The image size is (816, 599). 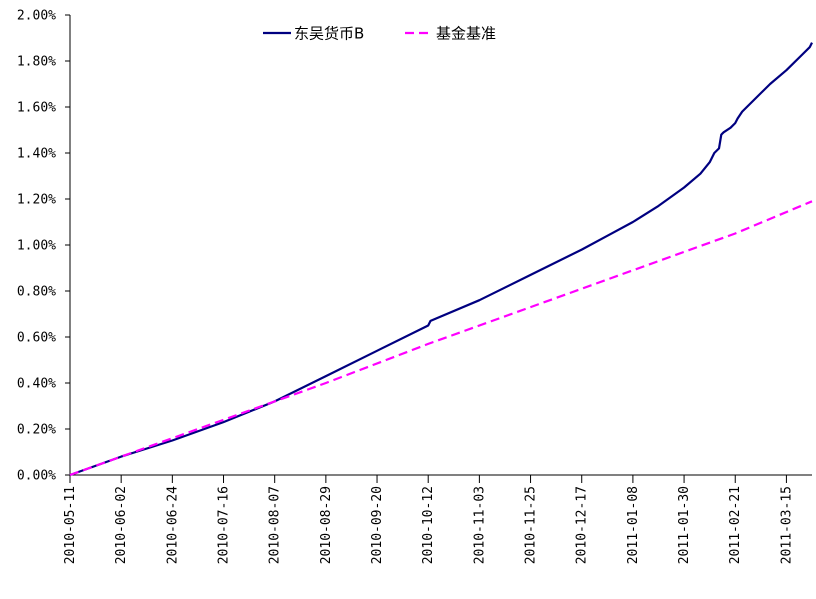 I want to click on x-tick-label: 2011-01-30, so click(x=684, y=525).